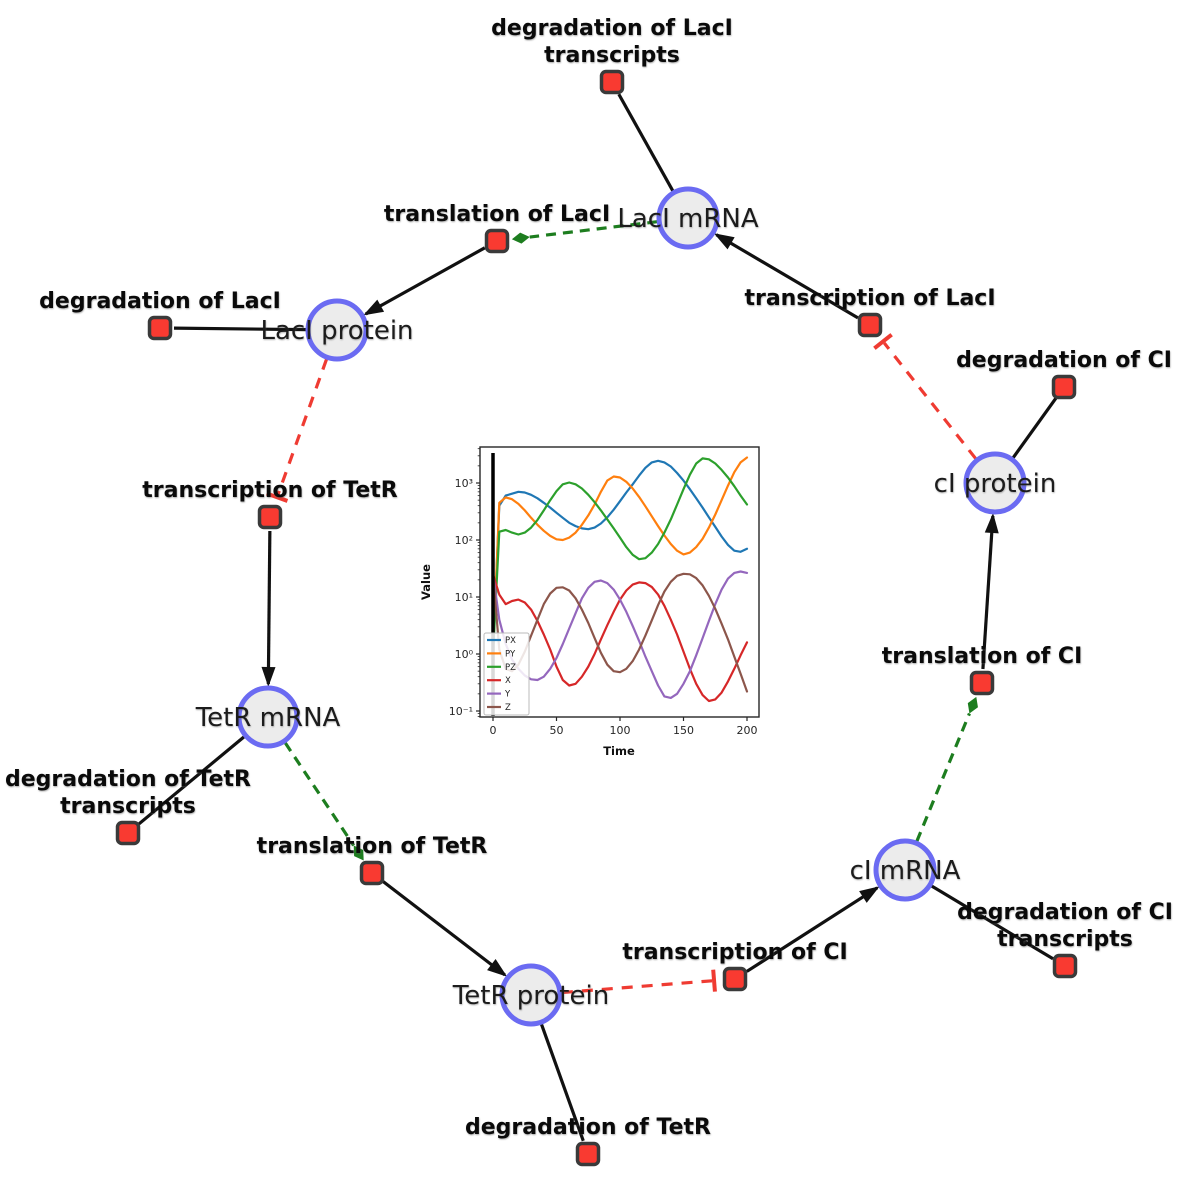 Image resolution: width=1189 pixels, height=1200 pixels. I want to click on reaction-label-transl-laci: translation of LacI, so click(497, 214).